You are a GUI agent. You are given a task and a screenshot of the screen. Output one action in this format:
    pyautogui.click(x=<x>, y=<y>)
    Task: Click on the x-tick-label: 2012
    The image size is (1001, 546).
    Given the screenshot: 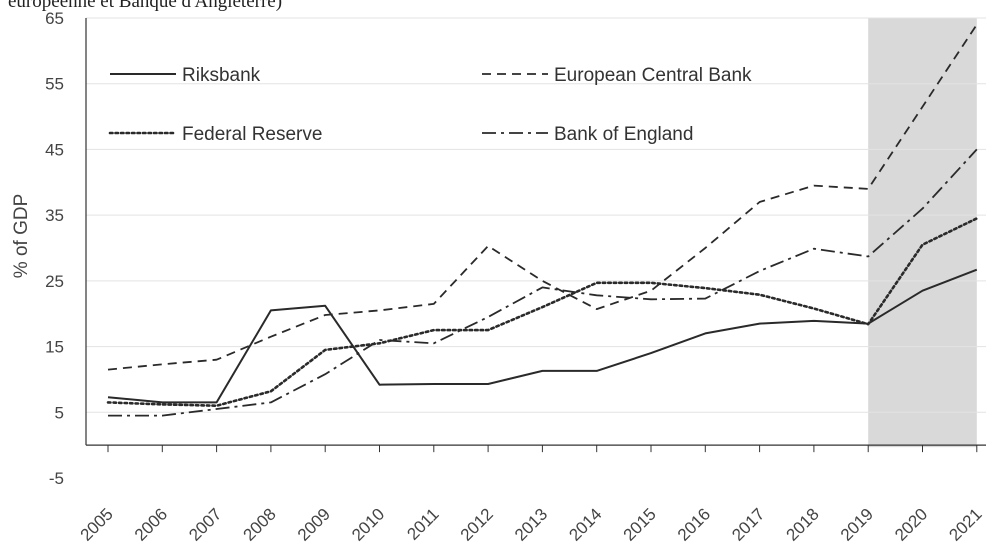 What is the action you would take?
    pyautogui.click(x=477, y=525)
    